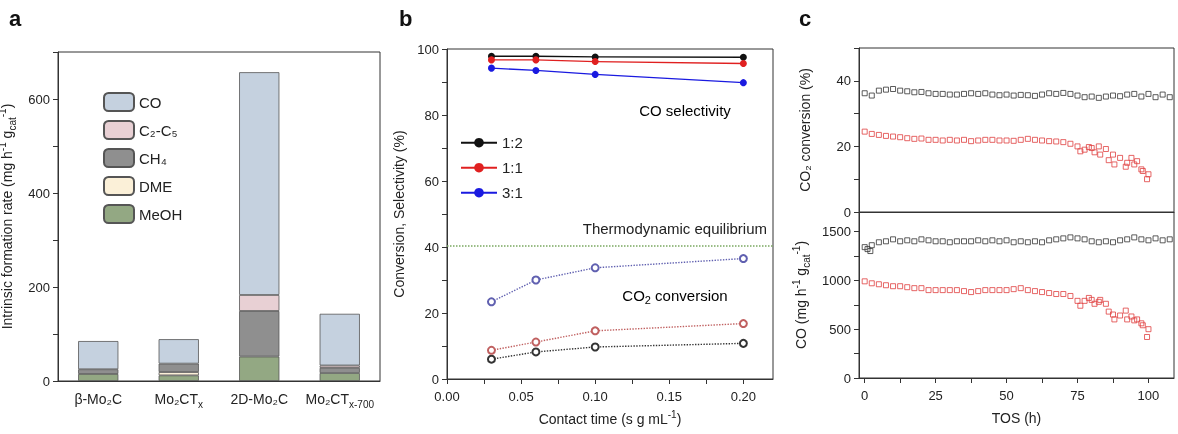 The height and width of the screenshot is (434, 1178). I want to click on legend-label: 3:1, so click(512, 193).